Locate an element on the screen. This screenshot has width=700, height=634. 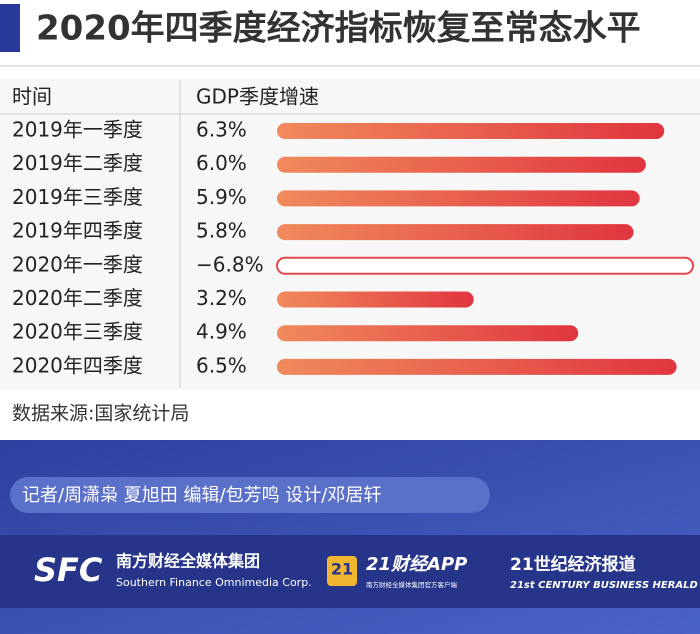
value-label: 4.9% is located at coordinates (221, 332).